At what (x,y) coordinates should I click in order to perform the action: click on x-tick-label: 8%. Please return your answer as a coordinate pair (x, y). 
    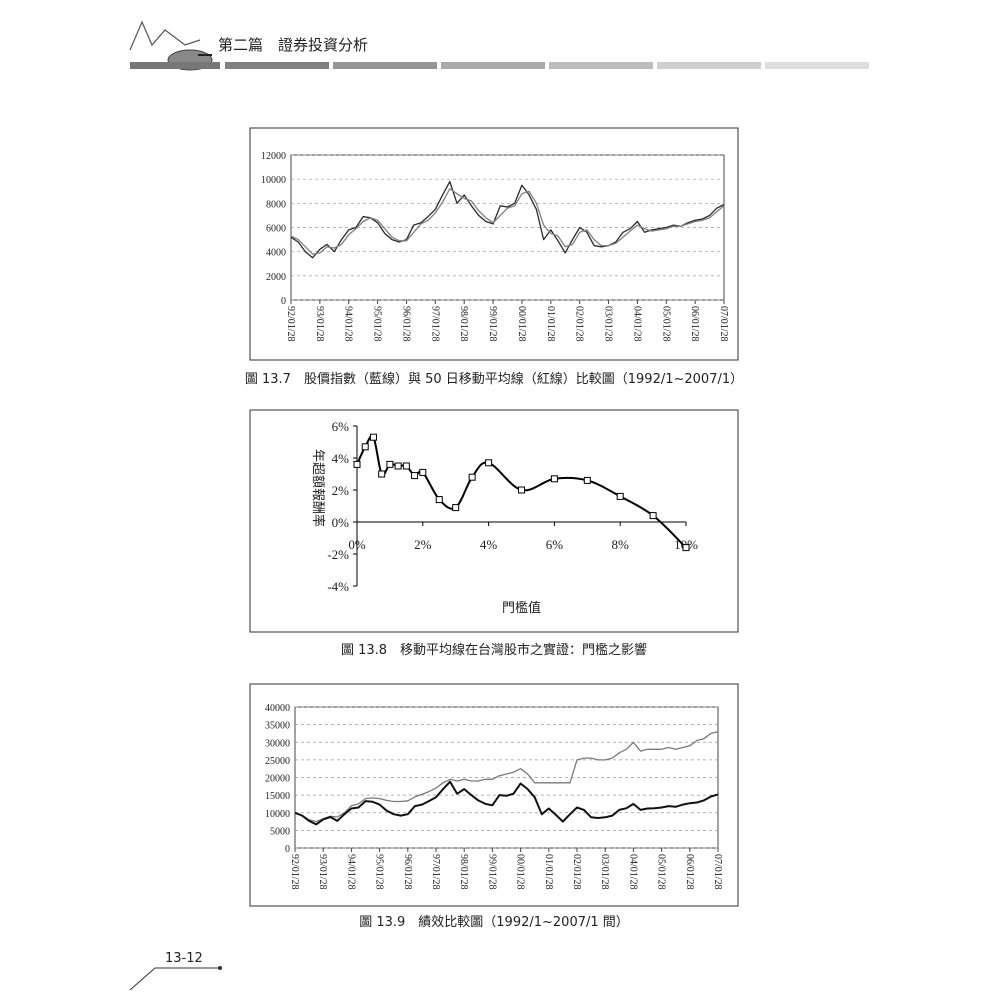
    Looking at the image, I should click on (621, 544).